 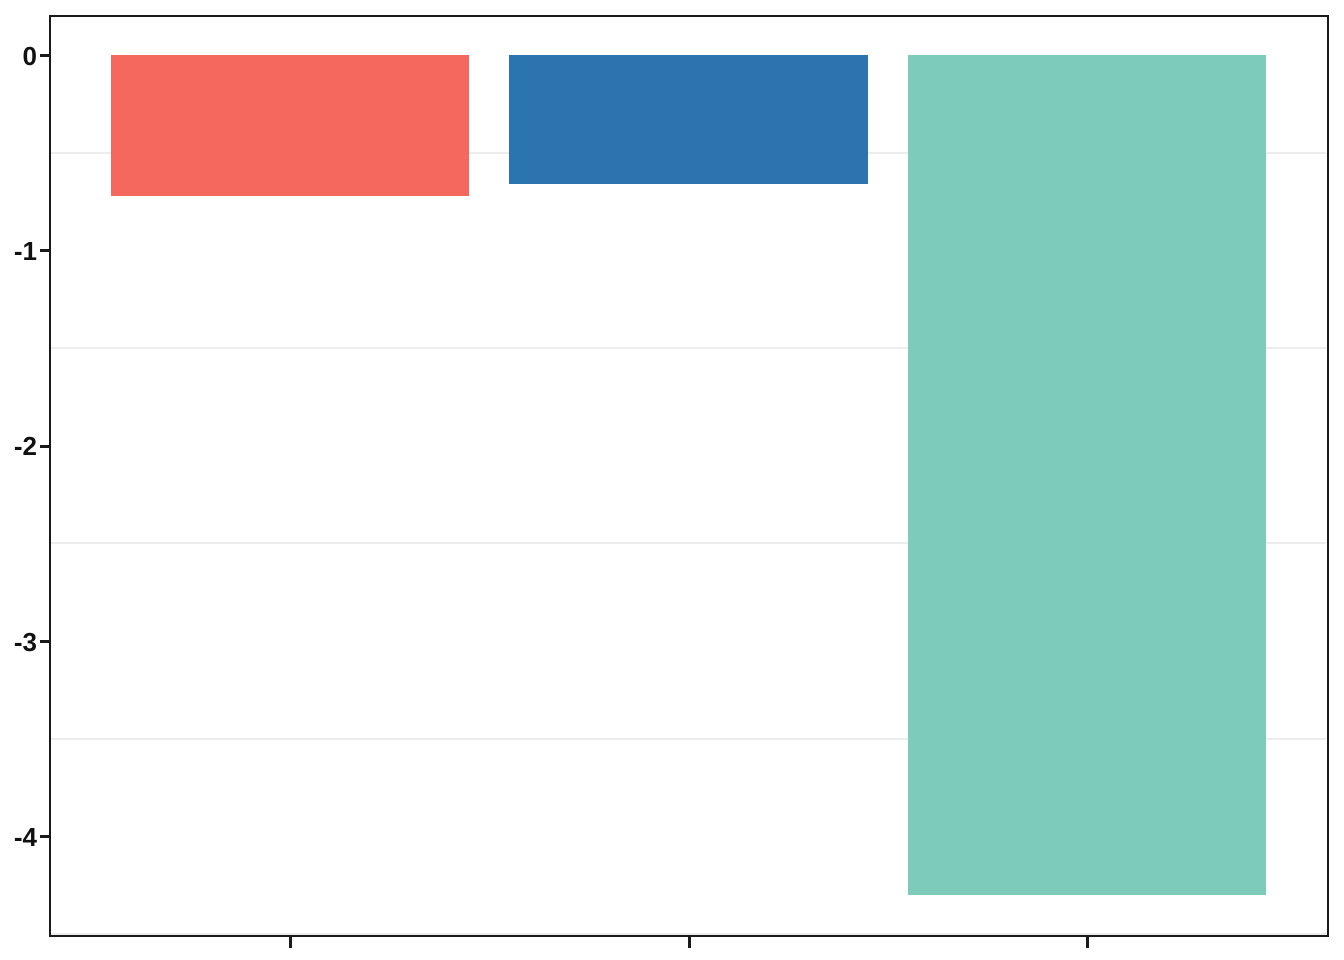 I want to click on y-axis-tick-label-0: 0, so click(x=29, y=55).